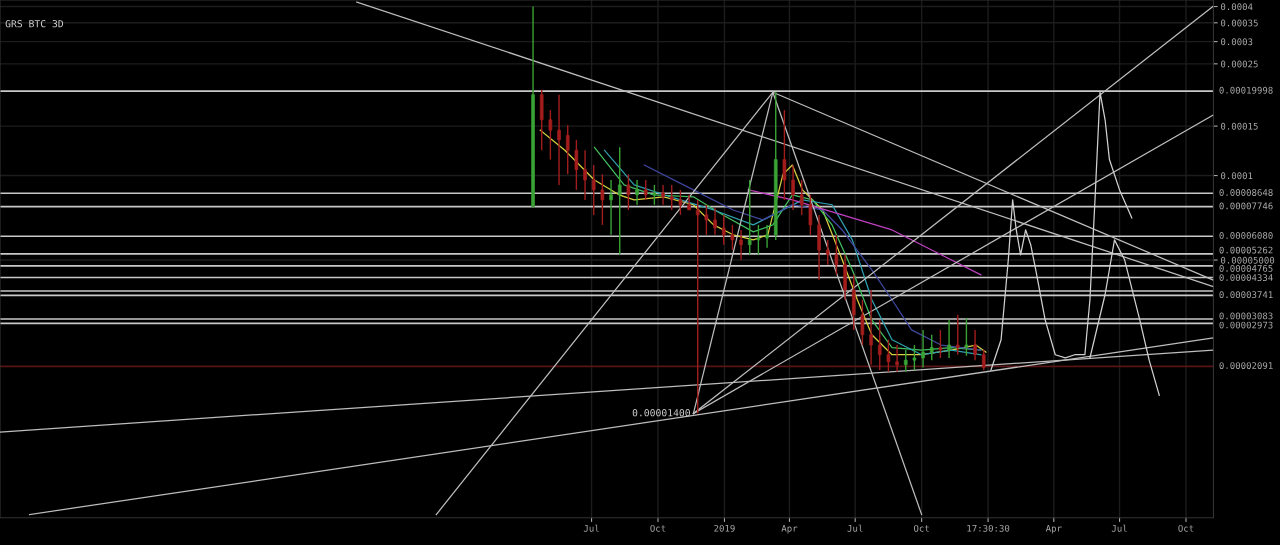 The width and height of the screenshot is (1280, 545). Describe the element at coordinates (1239, 126) in the screenshot. I see `y-tick-label: 0.00015` at that location.